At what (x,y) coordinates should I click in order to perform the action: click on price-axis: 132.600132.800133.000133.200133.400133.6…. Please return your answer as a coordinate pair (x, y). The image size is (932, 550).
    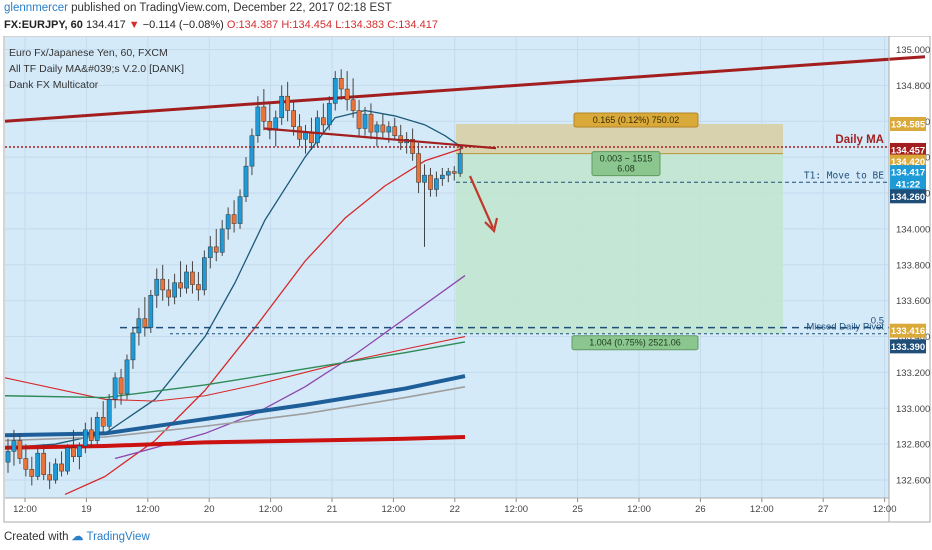
    Looking at the image, I should click on (909, 279).